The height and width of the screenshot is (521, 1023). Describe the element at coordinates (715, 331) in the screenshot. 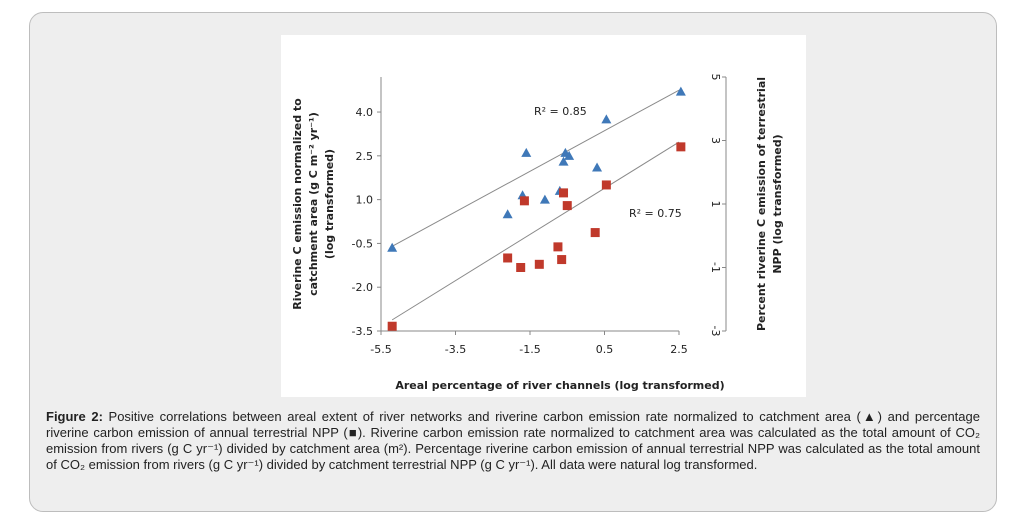

I see `y2-tick-label: -3` at that location.